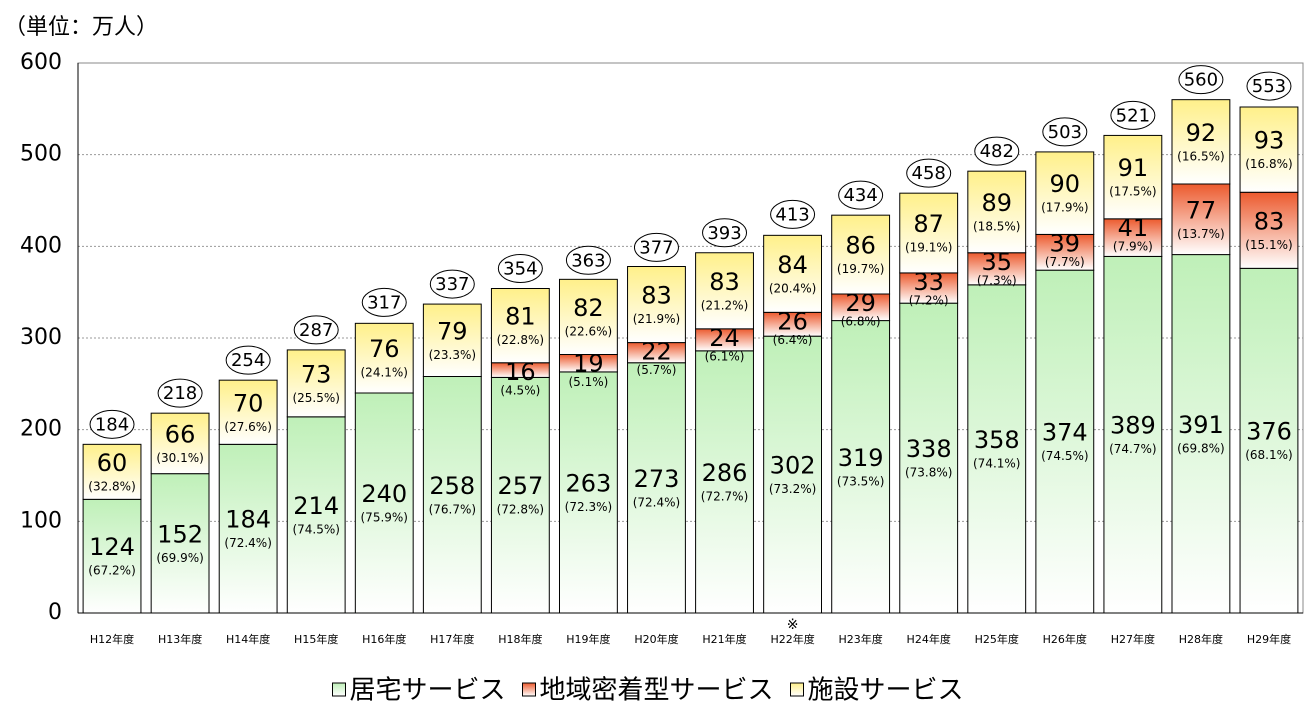  Describe the element at coordinates (248, 639) in the screenshot. I see `x-tick-label: H14年度` at that location.